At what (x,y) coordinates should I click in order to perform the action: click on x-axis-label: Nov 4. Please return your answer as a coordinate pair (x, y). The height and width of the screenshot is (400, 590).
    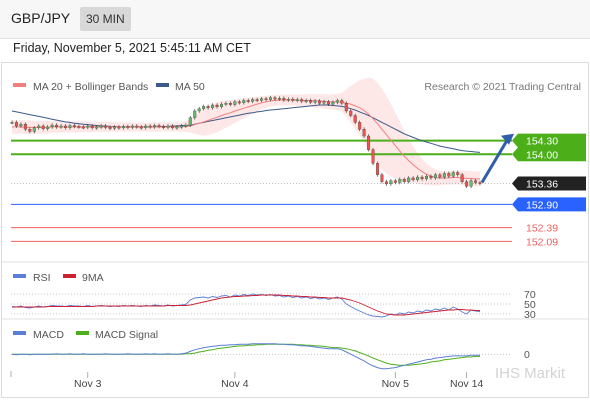
    Looking at the image, I should click on (235, 384).